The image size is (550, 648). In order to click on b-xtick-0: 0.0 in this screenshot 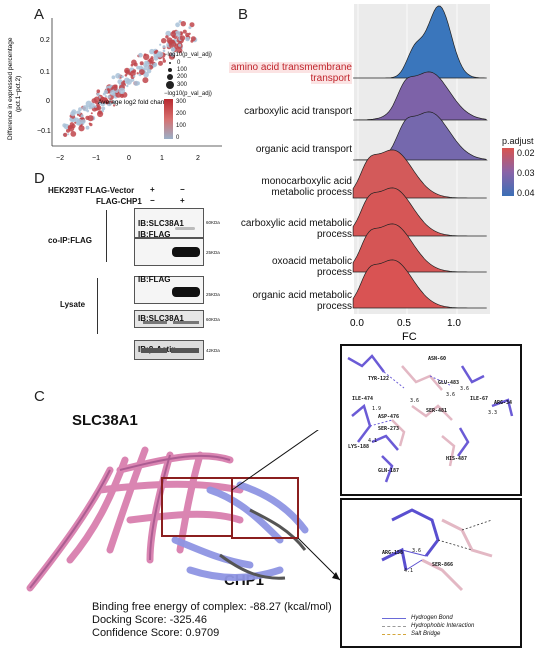, I will do `click(357, 323)`.